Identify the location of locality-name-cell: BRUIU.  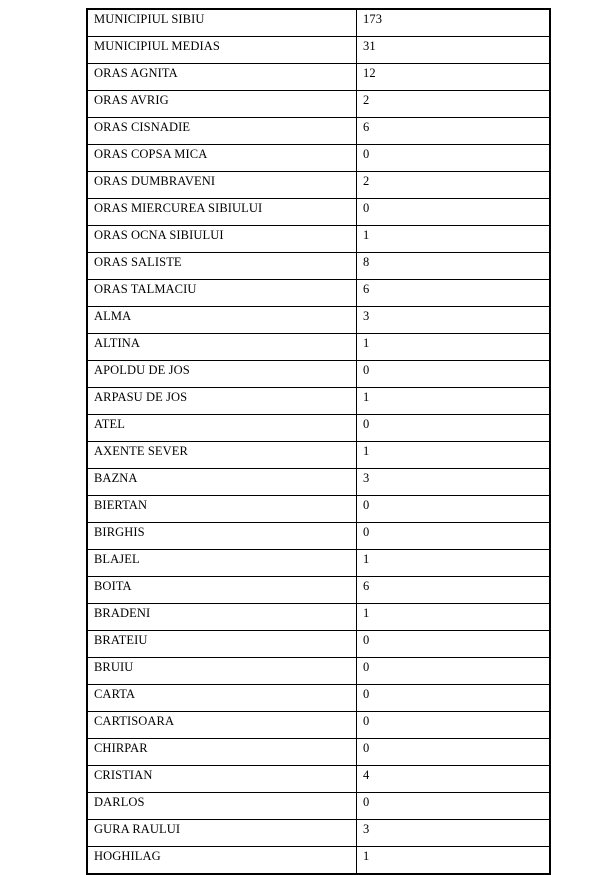
(221, 671).